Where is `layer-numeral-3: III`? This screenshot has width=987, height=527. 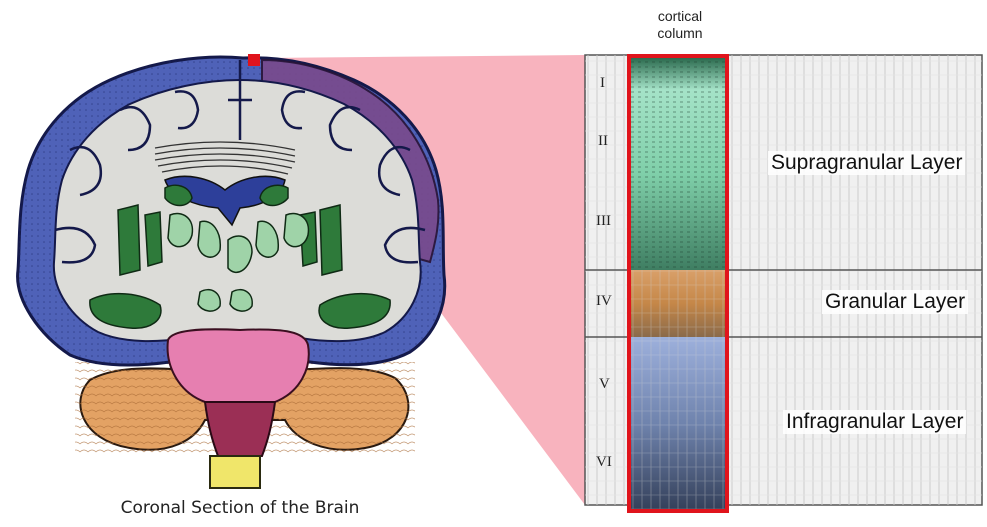
layer-numeral-3: III is located at coordinates (603, 221).